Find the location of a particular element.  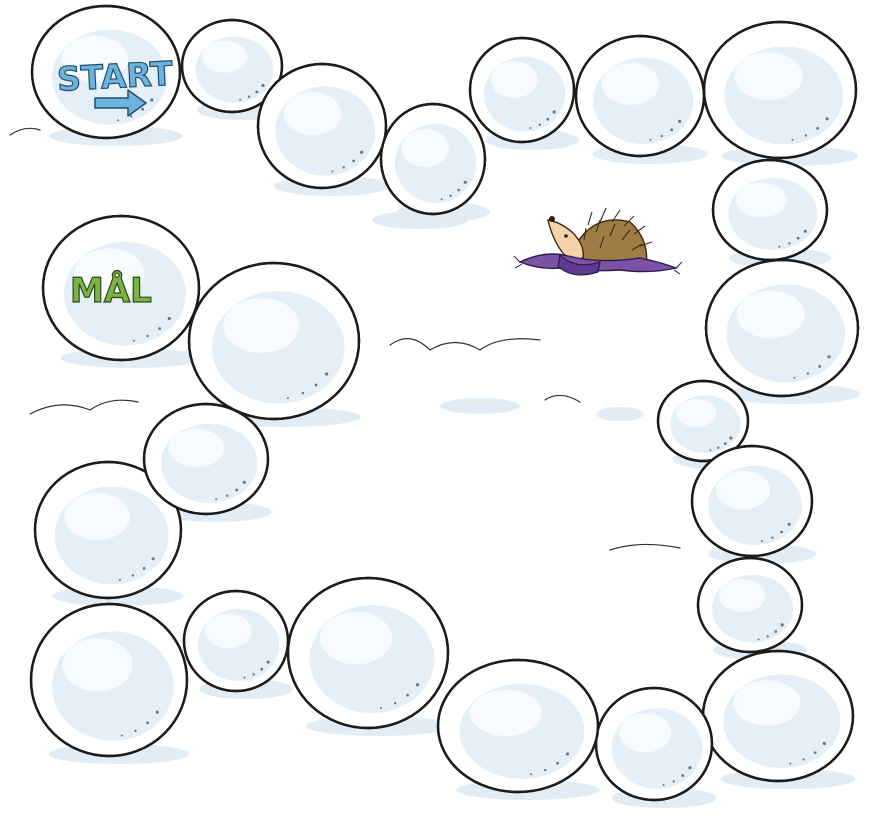

start-space-label: START is located at coordinates (115, 85).